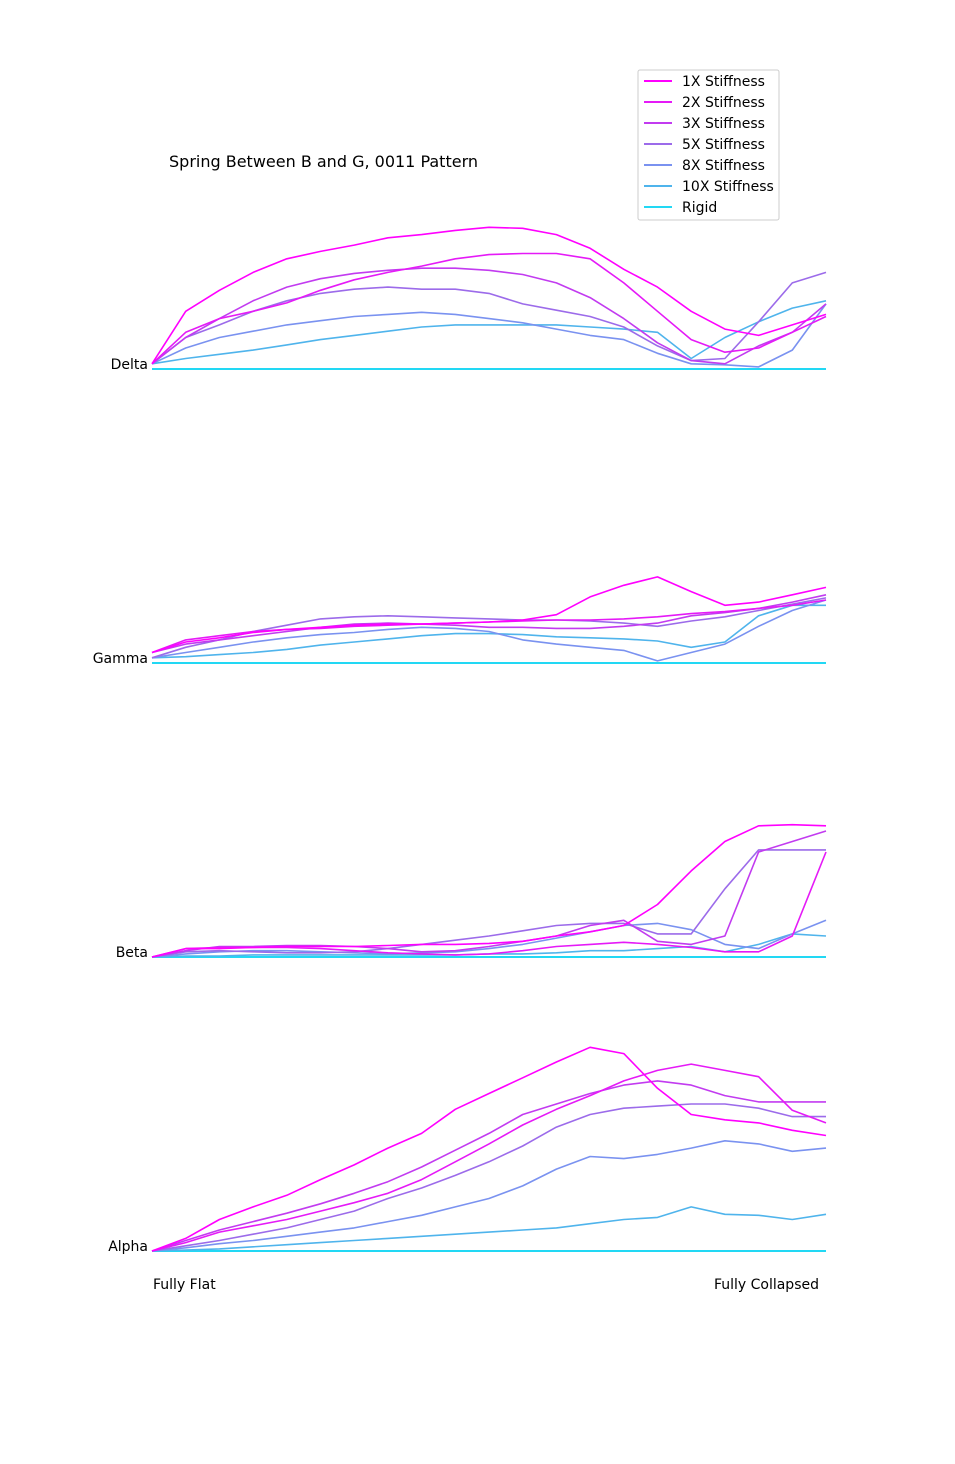  What do you see at coordinates (723, 124) in the screenshot?
I see `legend-label: 3X Stiffness` at bounding box center [723, 124].